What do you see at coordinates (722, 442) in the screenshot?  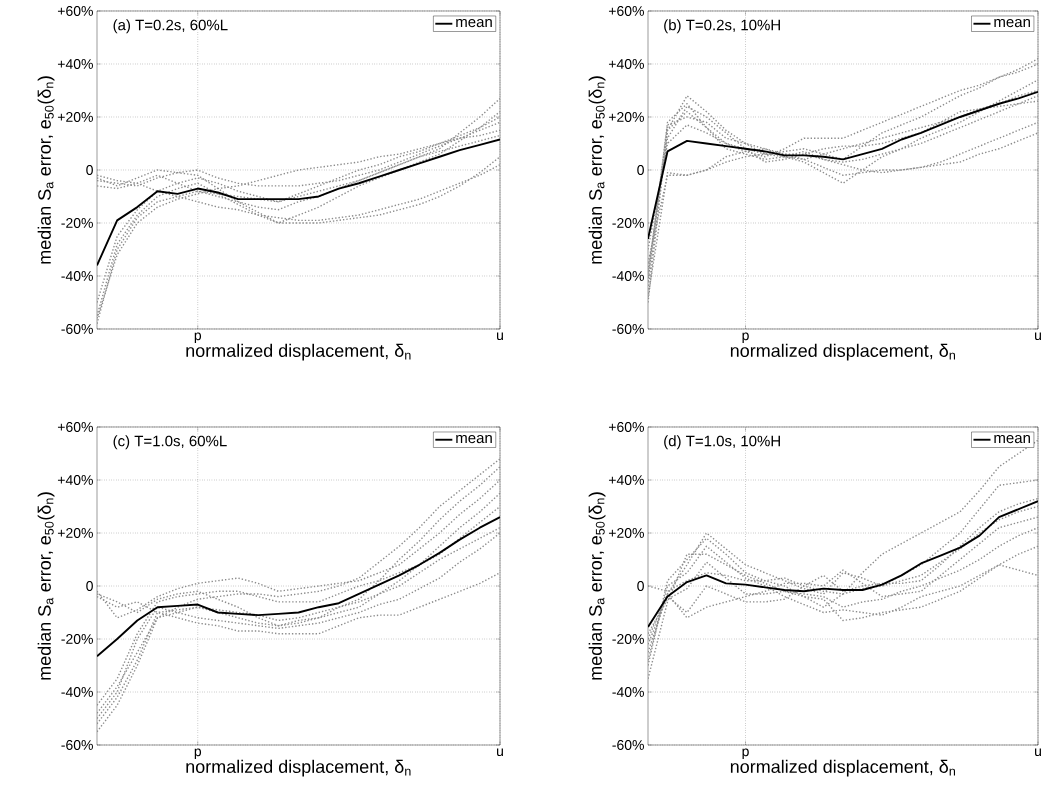 I see `text: (d) T=1.0s, 10%H` at bounding box center [722, 442].